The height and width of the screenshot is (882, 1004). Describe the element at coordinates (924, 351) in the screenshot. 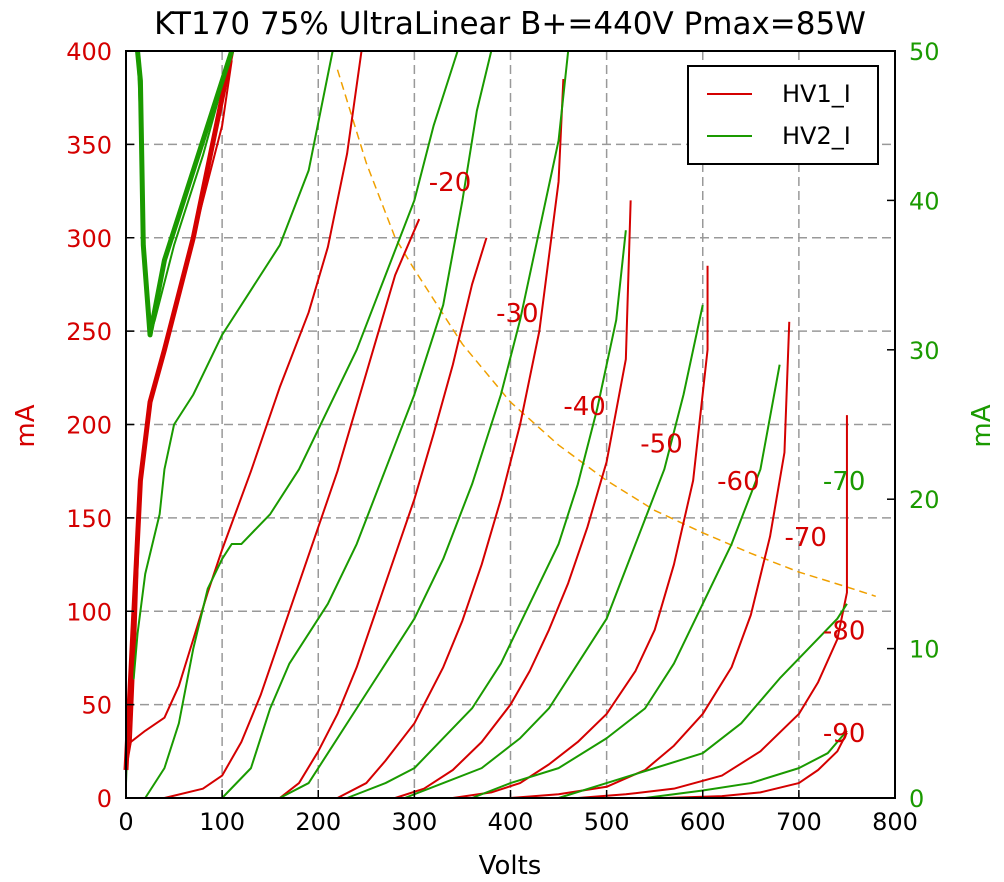

I see `right-tick-label: 30` at that location.